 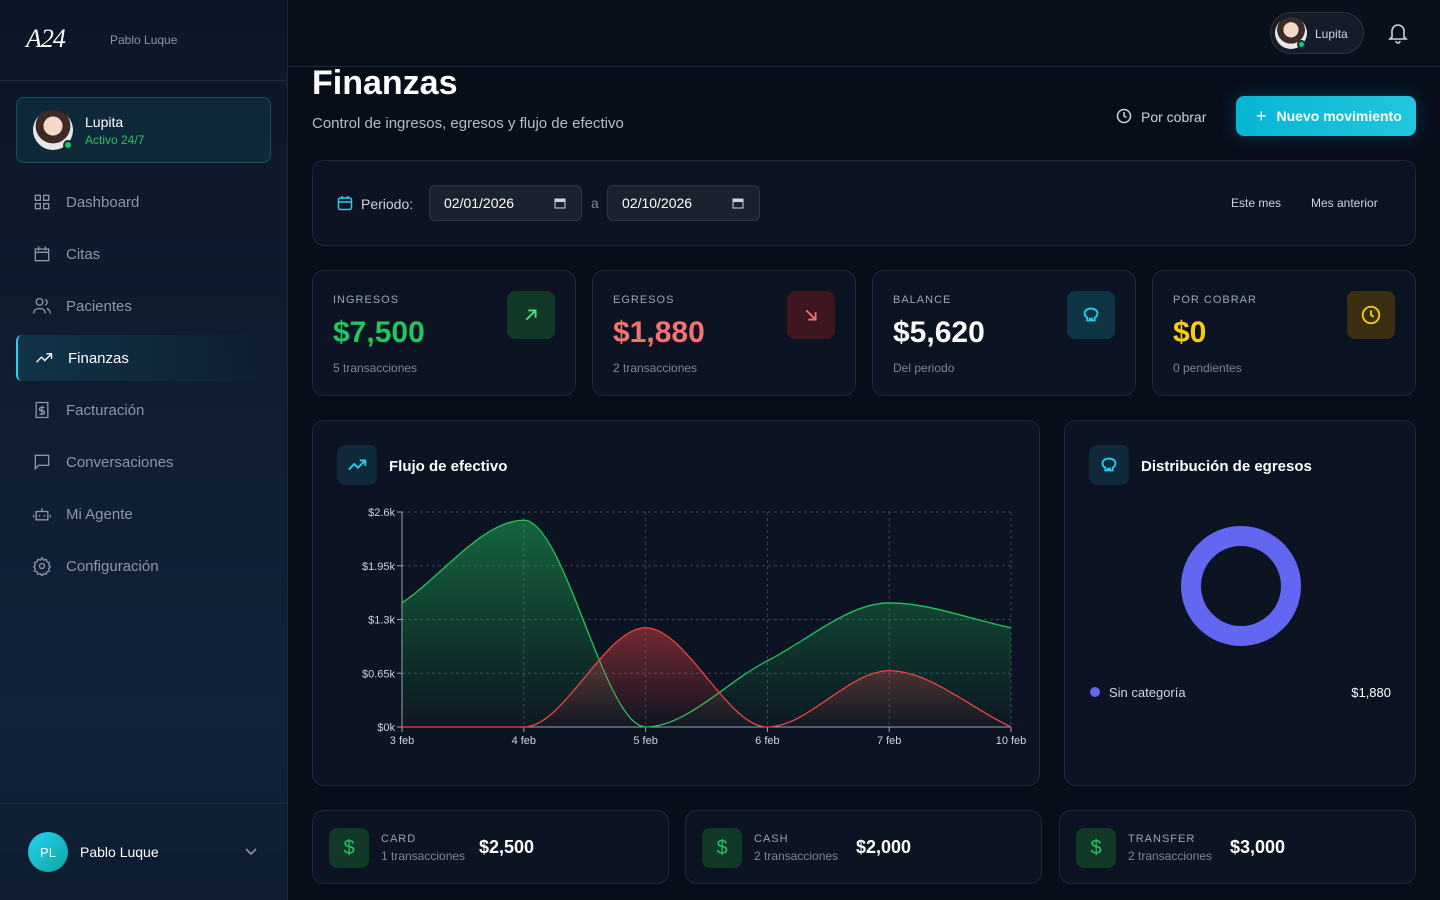 I want to click on x-tick-label: 4 feb, so click(x=524, y=741).